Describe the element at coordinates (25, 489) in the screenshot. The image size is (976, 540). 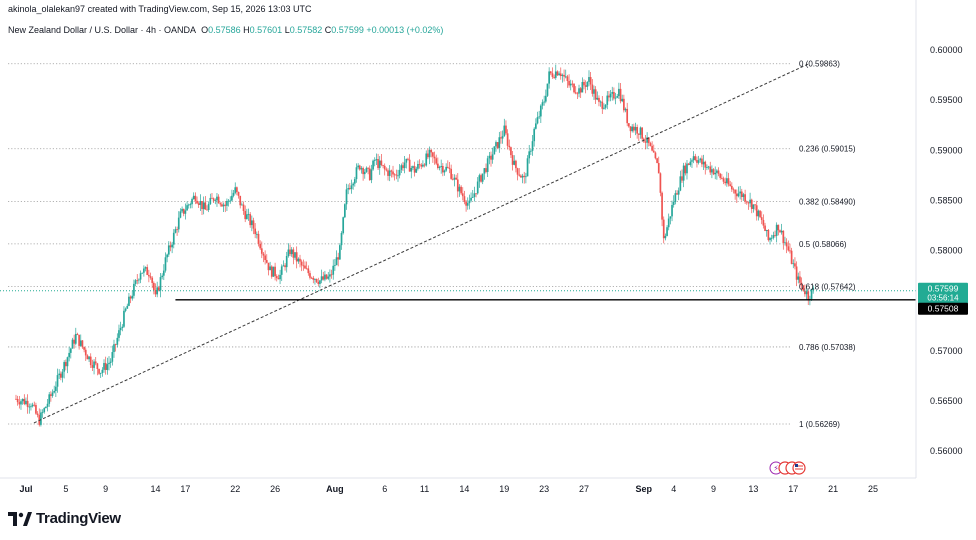
I see `time-tick-label: Jul` at that location.